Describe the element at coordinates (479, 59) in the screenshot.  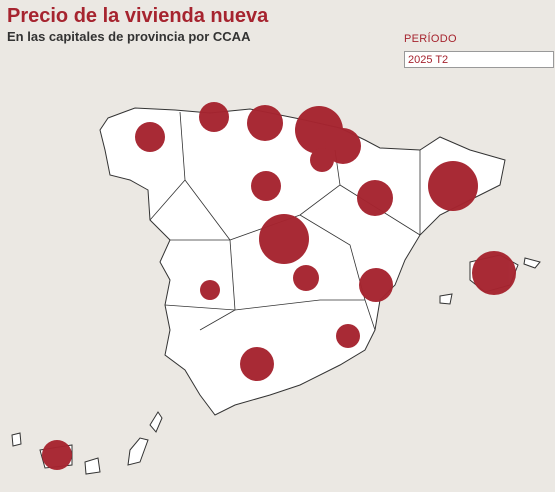
I see `period-select: 2025 T2` at that location.